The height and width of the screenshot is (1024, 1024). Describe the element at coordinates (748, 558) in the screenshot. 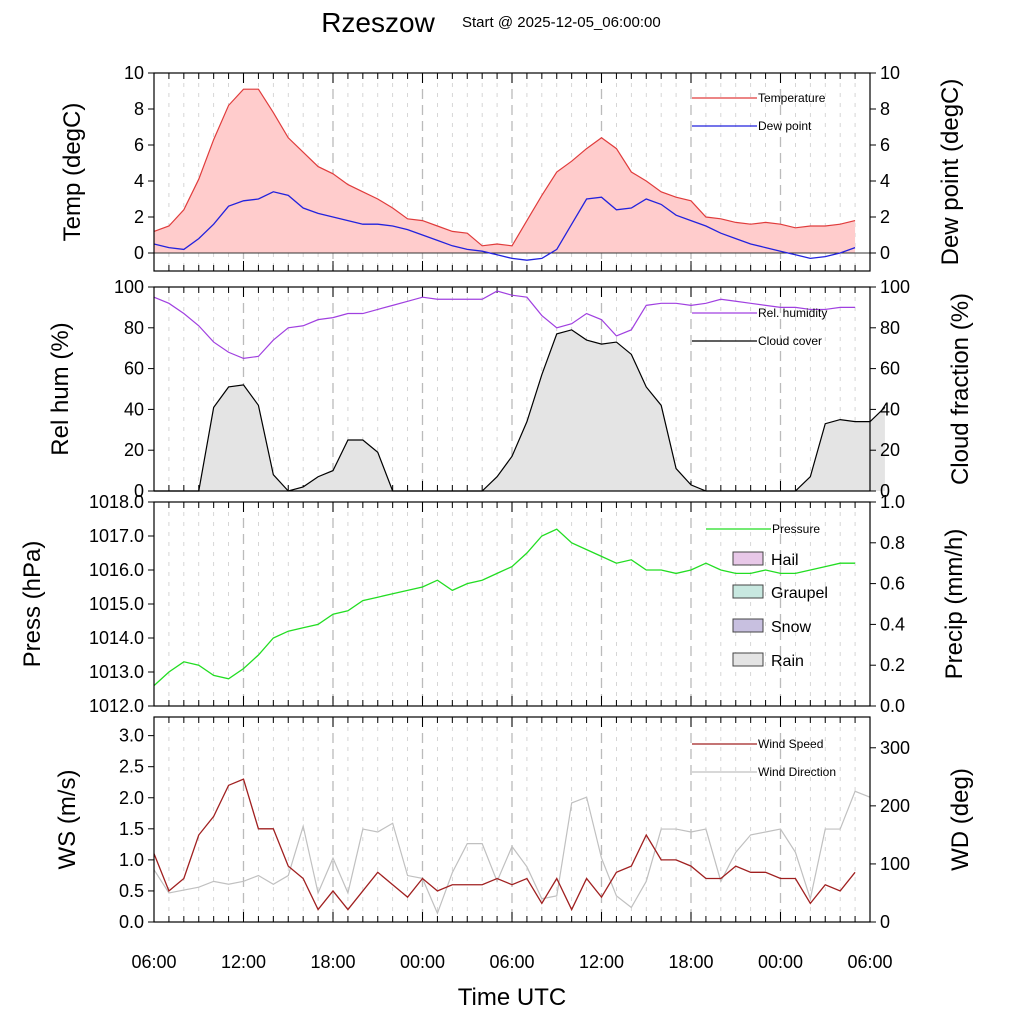

I see `legend-hail-swatch` at that location.